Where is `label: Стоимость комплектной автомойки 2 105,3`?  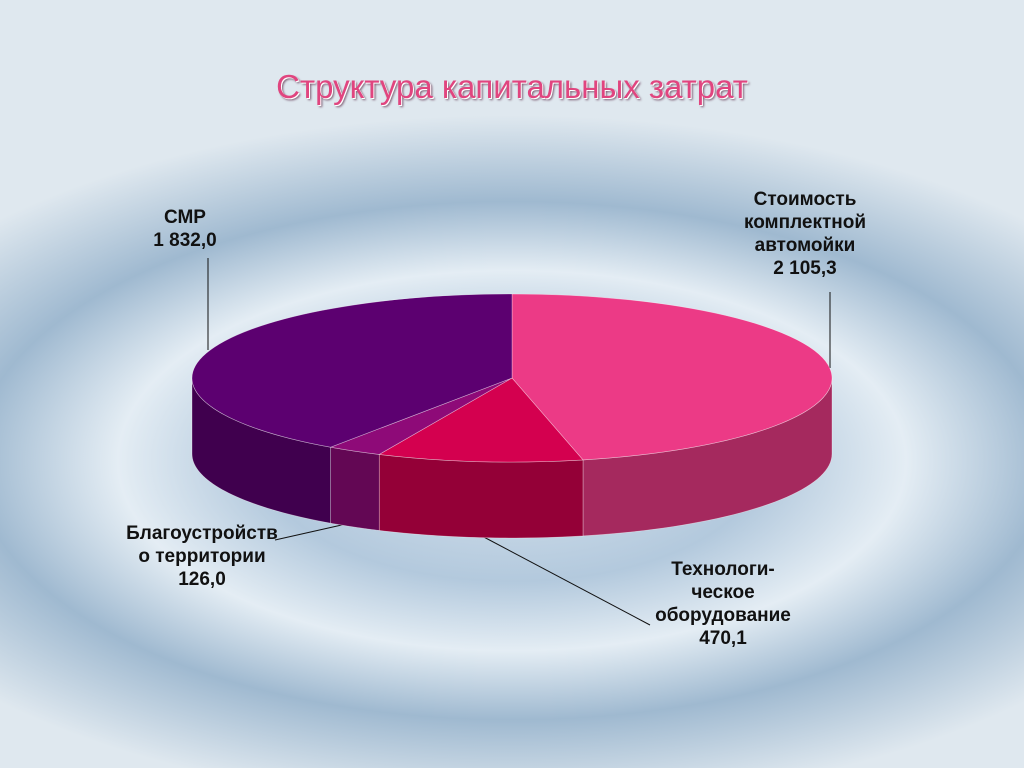
label: Стоимость комплектной автомойки 2 105,3 is located at coordinates (805, 234).